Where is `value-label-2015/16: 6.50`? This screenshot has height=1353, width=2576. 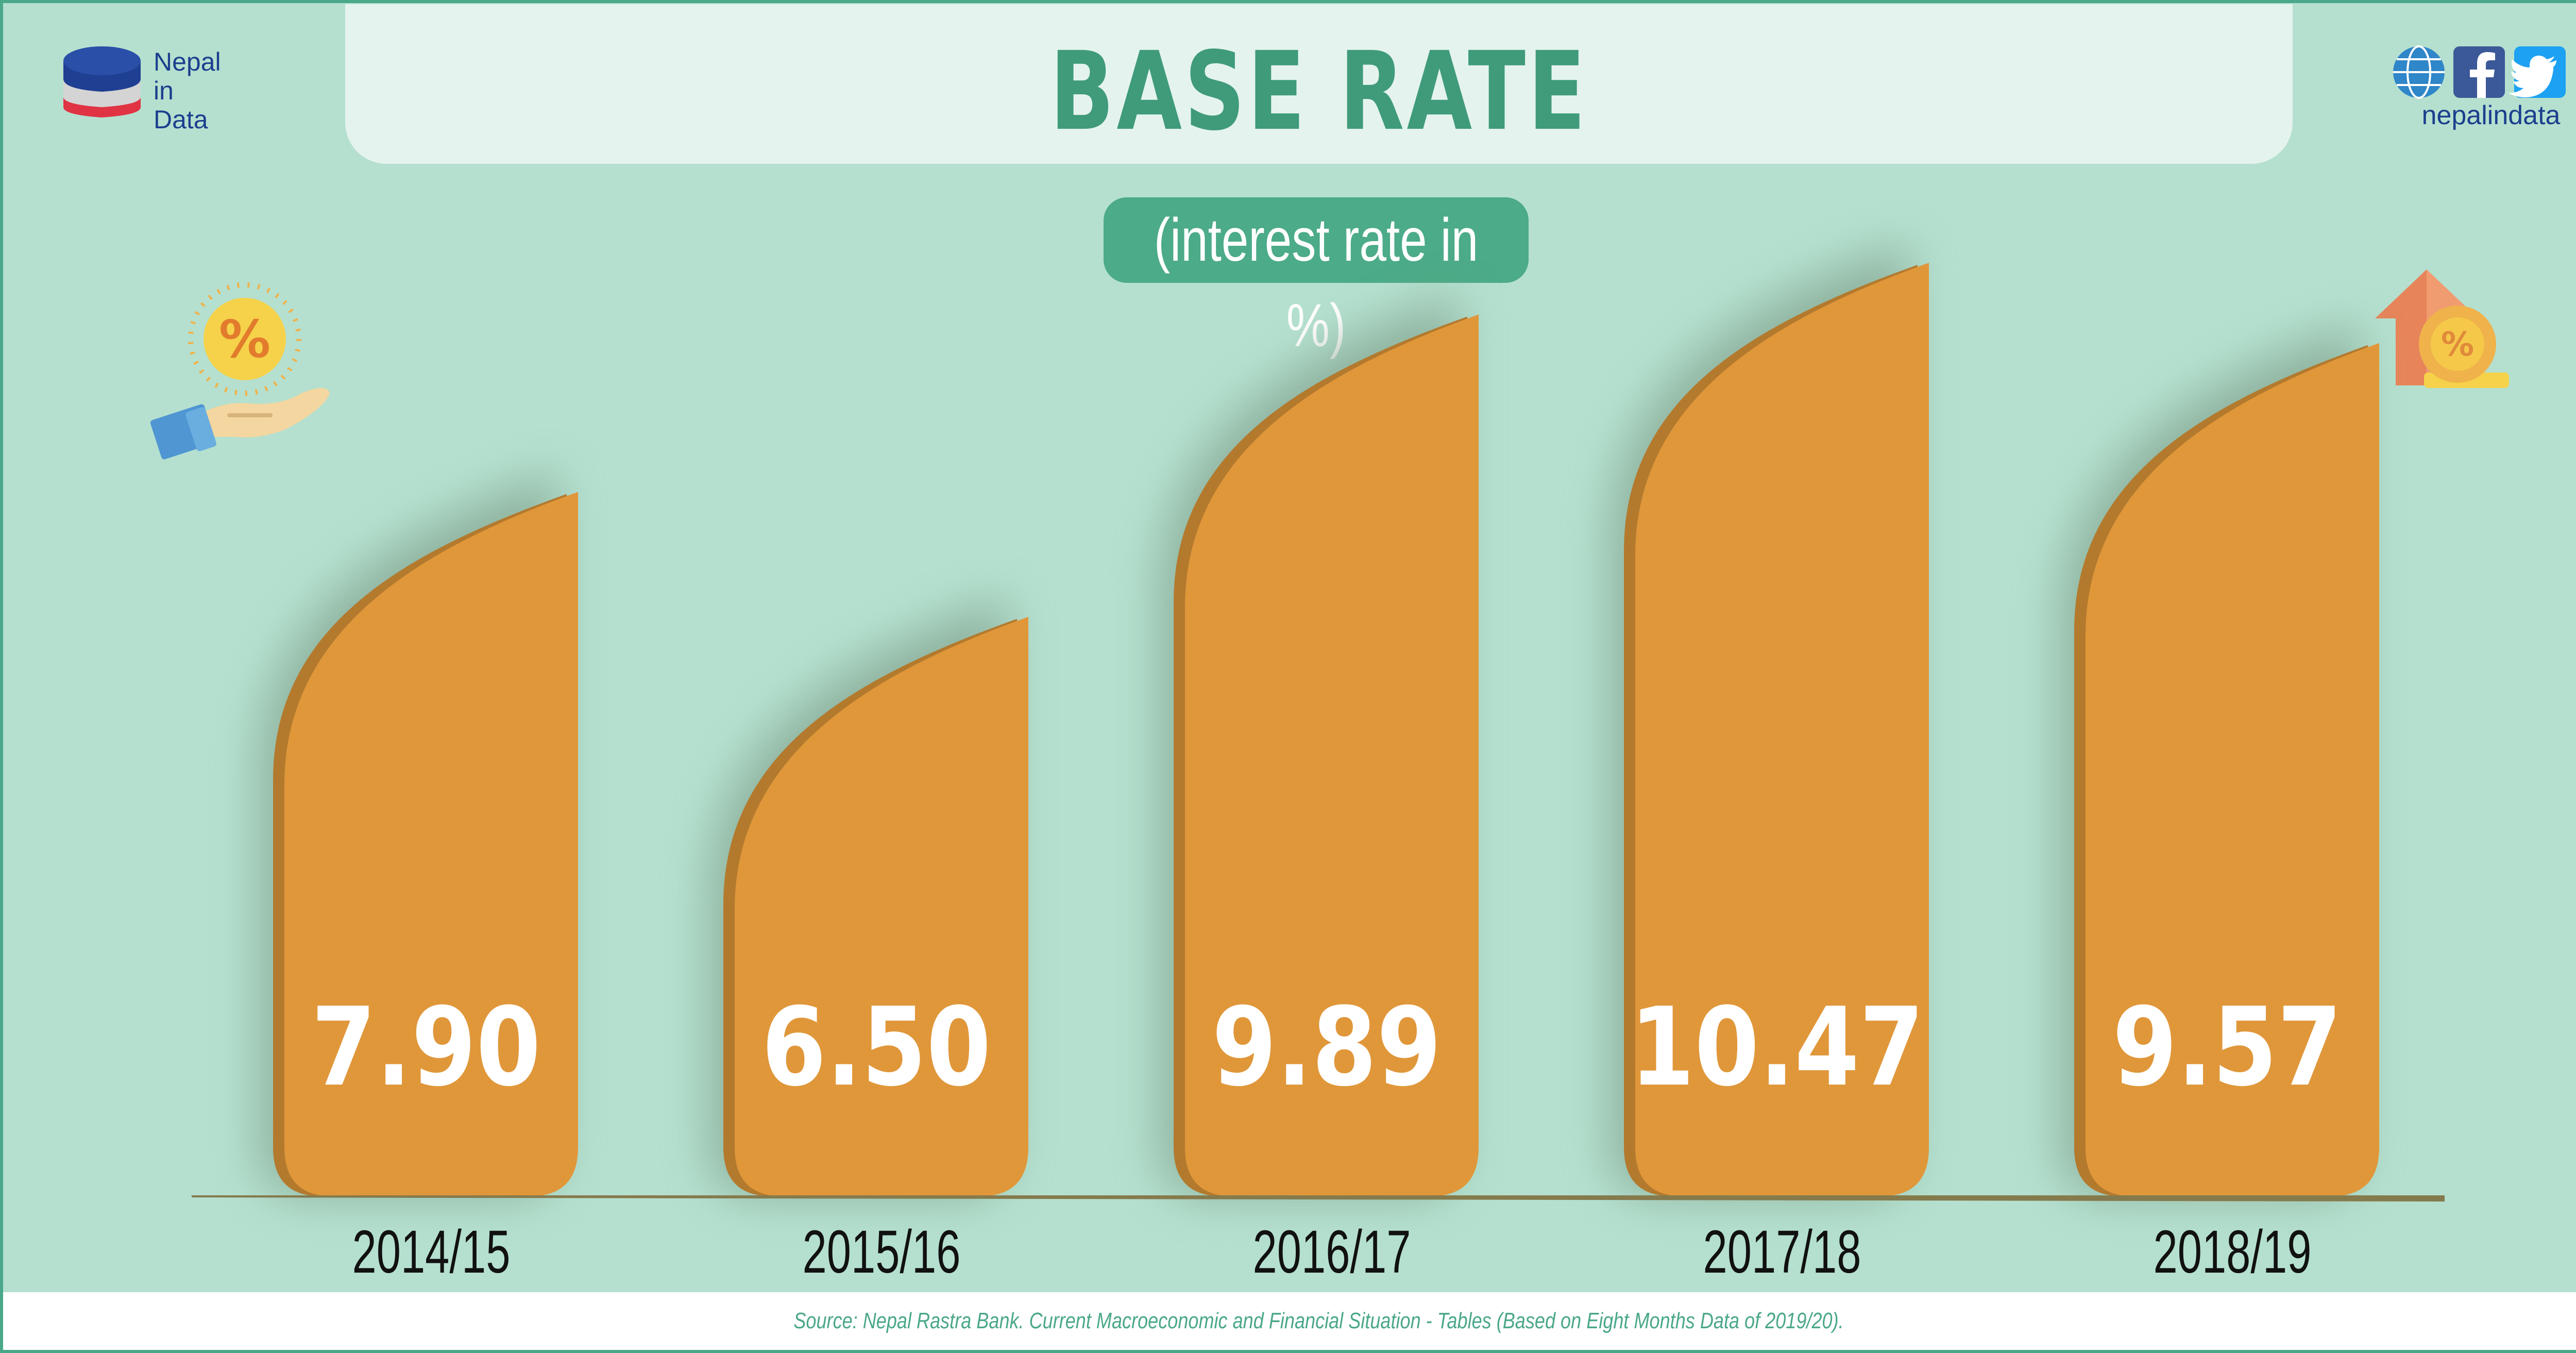 value-label-2015/16: 6.50 is located at coordinates (876, 1047).